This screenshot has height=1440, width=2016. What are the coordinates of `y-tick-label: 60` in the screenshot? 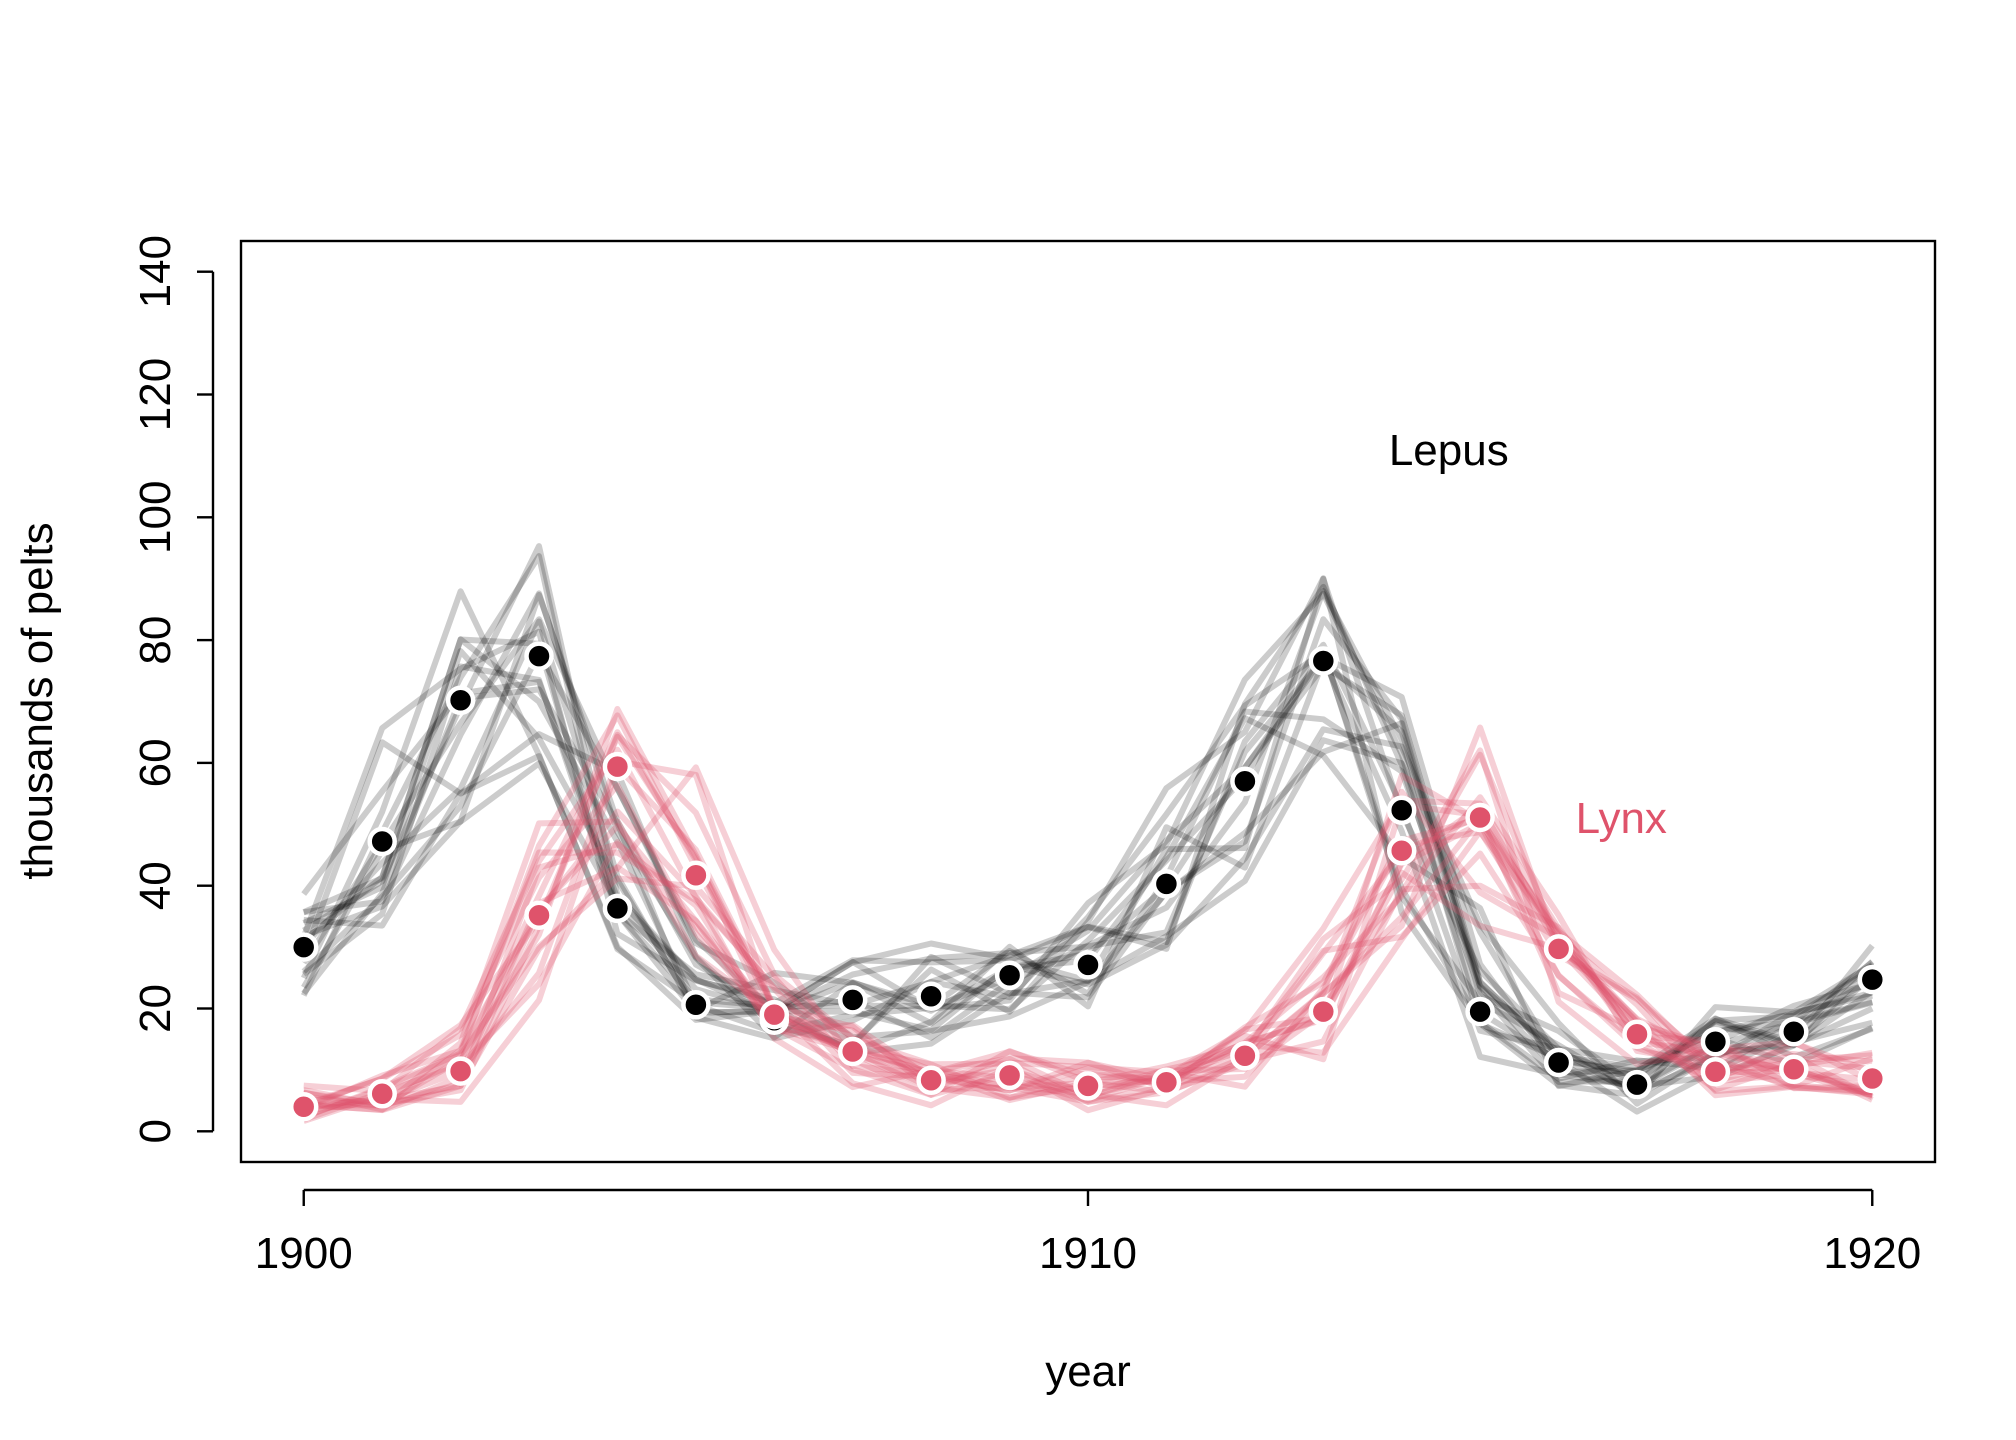 It's located at (155, 762).